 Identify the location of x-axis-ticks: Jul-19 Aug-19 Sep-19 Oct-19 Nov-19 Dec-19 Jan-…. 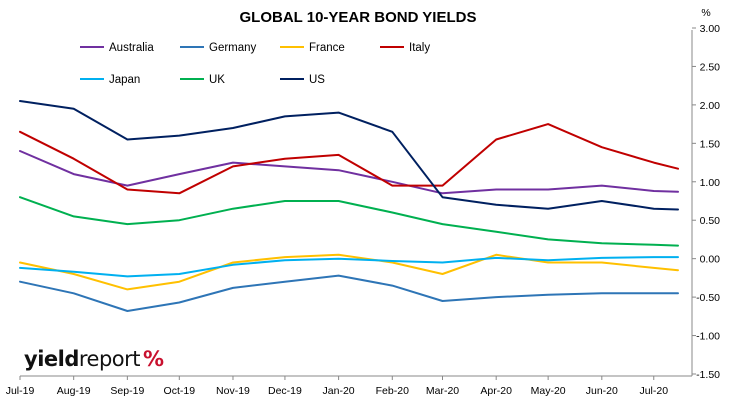
(337, 386).